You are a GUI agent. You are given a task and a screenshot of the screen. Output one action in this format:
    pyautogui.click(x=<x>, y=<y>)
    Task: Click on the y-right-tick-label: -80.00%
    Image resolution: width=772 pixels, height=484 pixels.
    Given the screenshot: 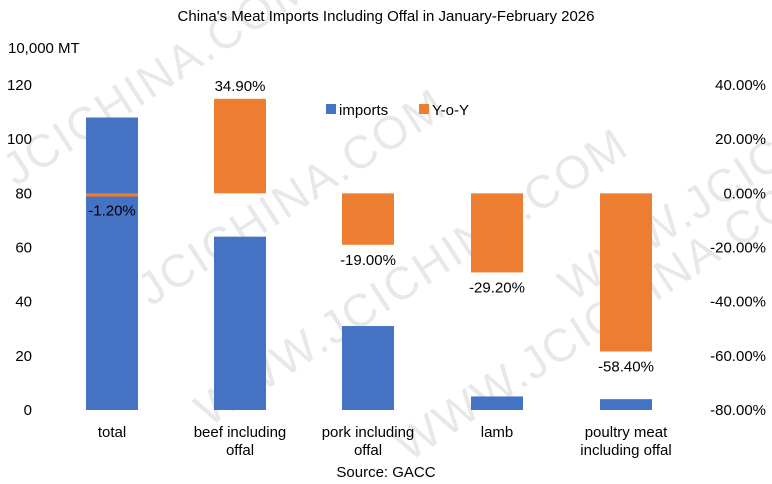 What is the action you would take?
    pyautogui.click(x=738, y=410)
    